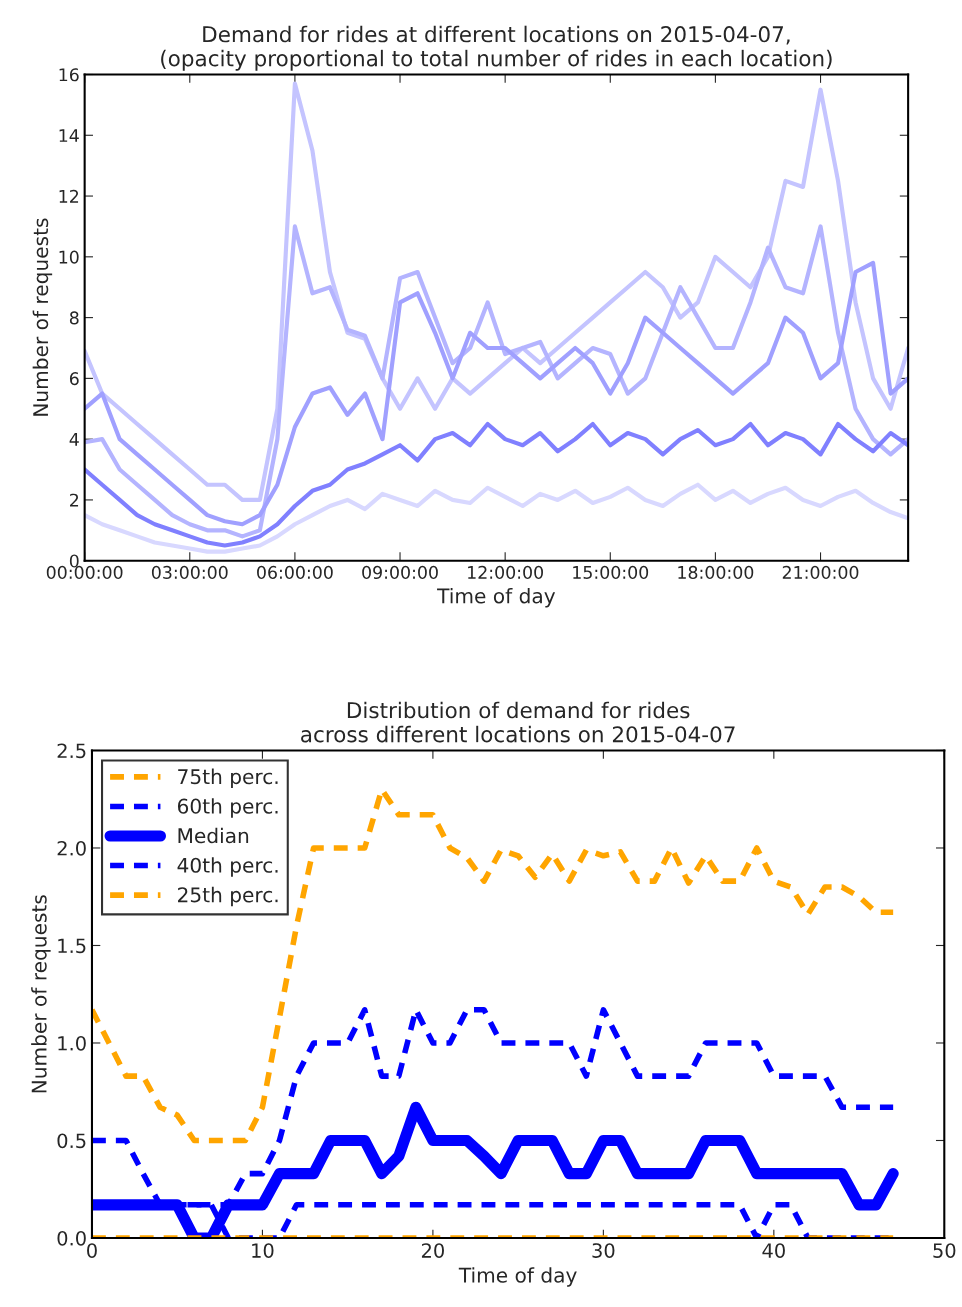  I want to click on y-tick-label: 0.5, so click(71, 1141).